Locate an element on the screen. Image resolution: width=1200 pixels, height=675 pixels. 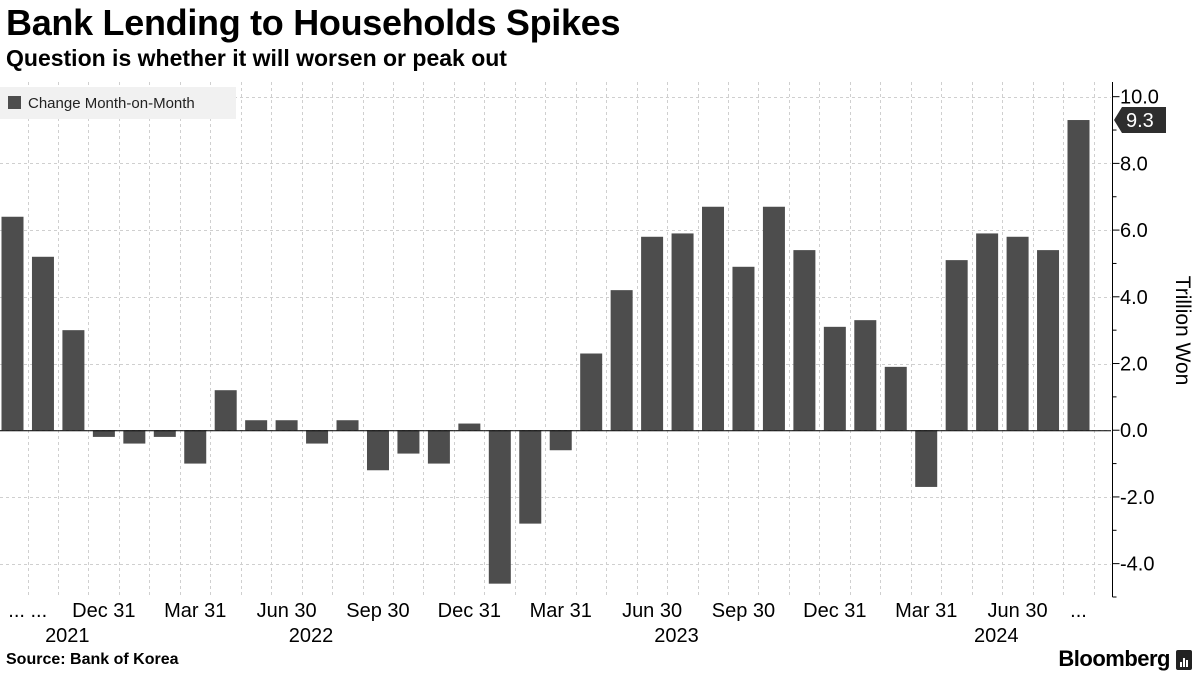
y-tick-label: -4.0 is located at coordinates (1137, 565).